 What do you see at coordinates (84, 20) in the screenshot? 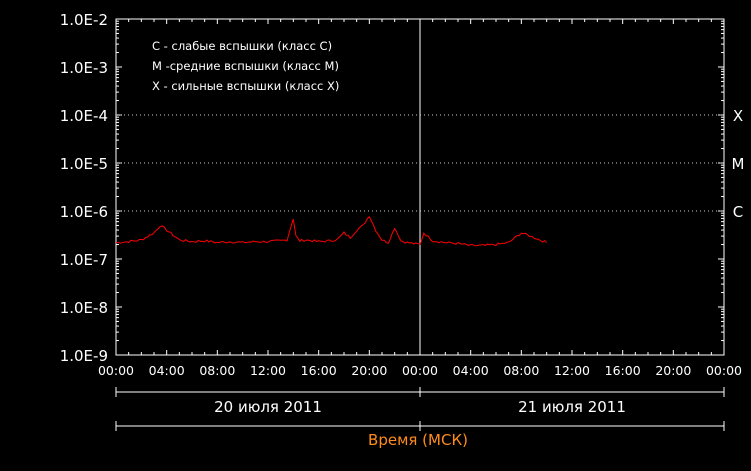
I see `y-tick-label: 1.0E-2` at bounding box center [84, 20].